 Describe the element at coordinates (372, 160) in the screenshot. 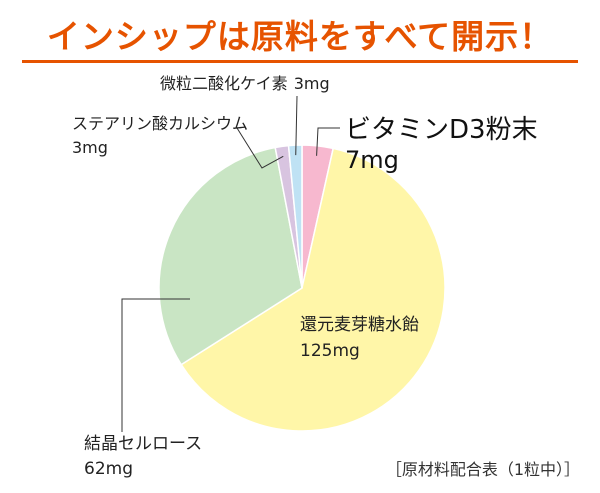

I see `slice-value-vitamin-d3: 7mg` at that location.